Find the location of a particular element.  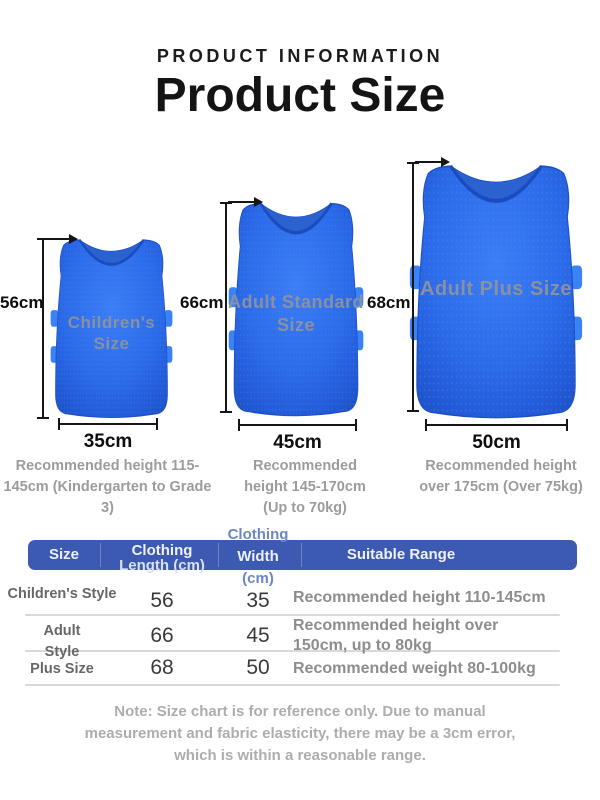

column-header-clothing-width: Clothing is located at coordinates (258, 534).